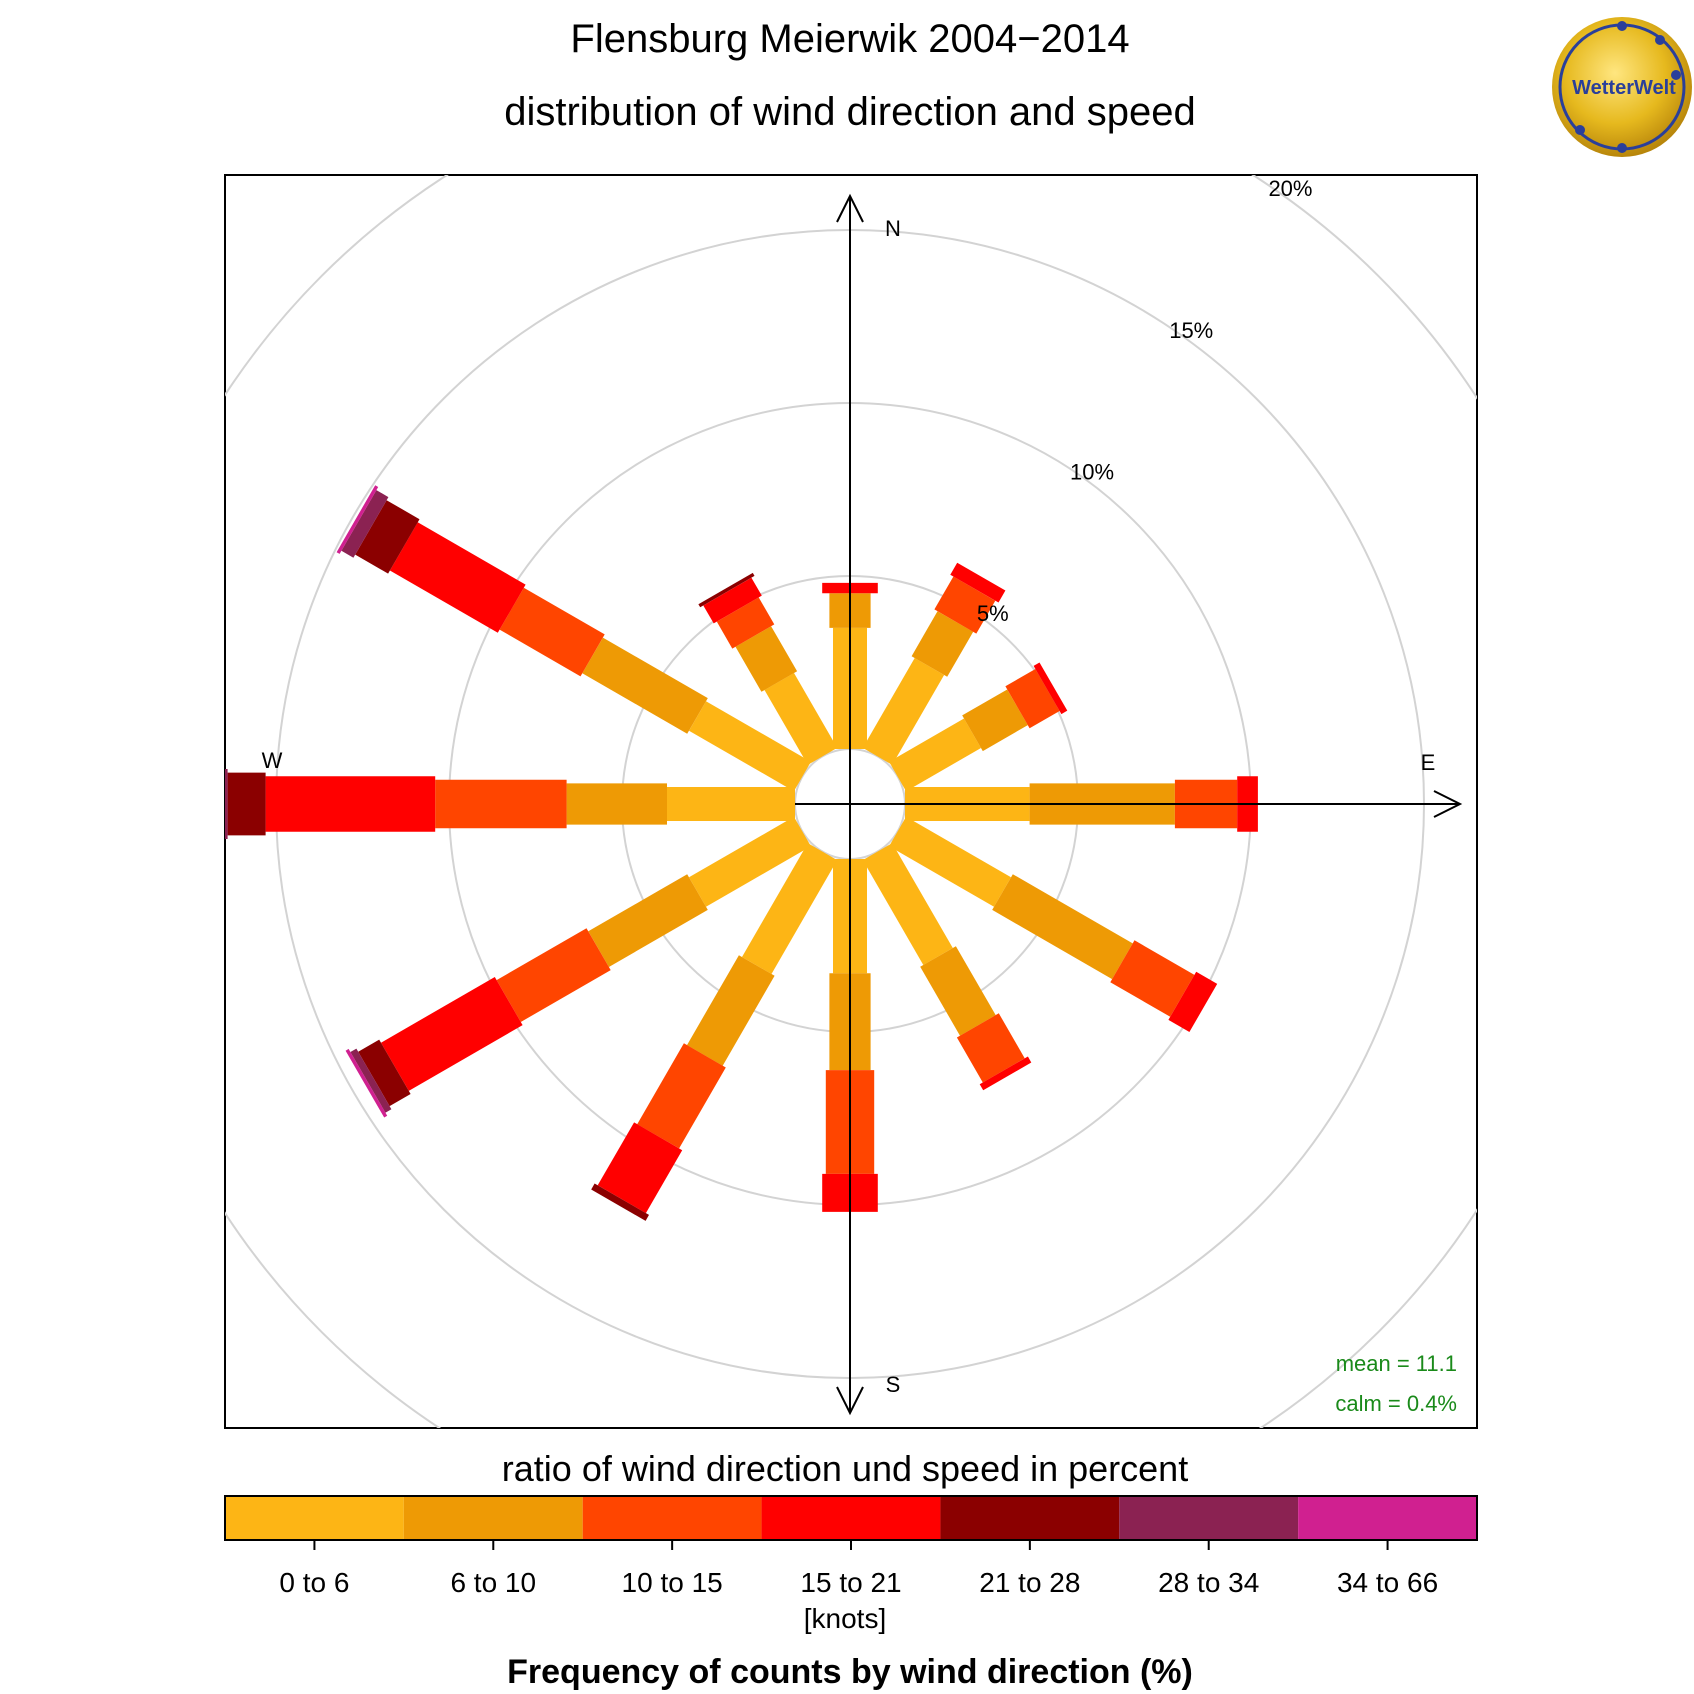 Image resolution: width=1694 pixels, height=1694 pixels. What do you see at coordinates (314, 1582) in the screenshot?
I see `legend-tick-label: 0 to 6` at bounding box center [314, 1582].